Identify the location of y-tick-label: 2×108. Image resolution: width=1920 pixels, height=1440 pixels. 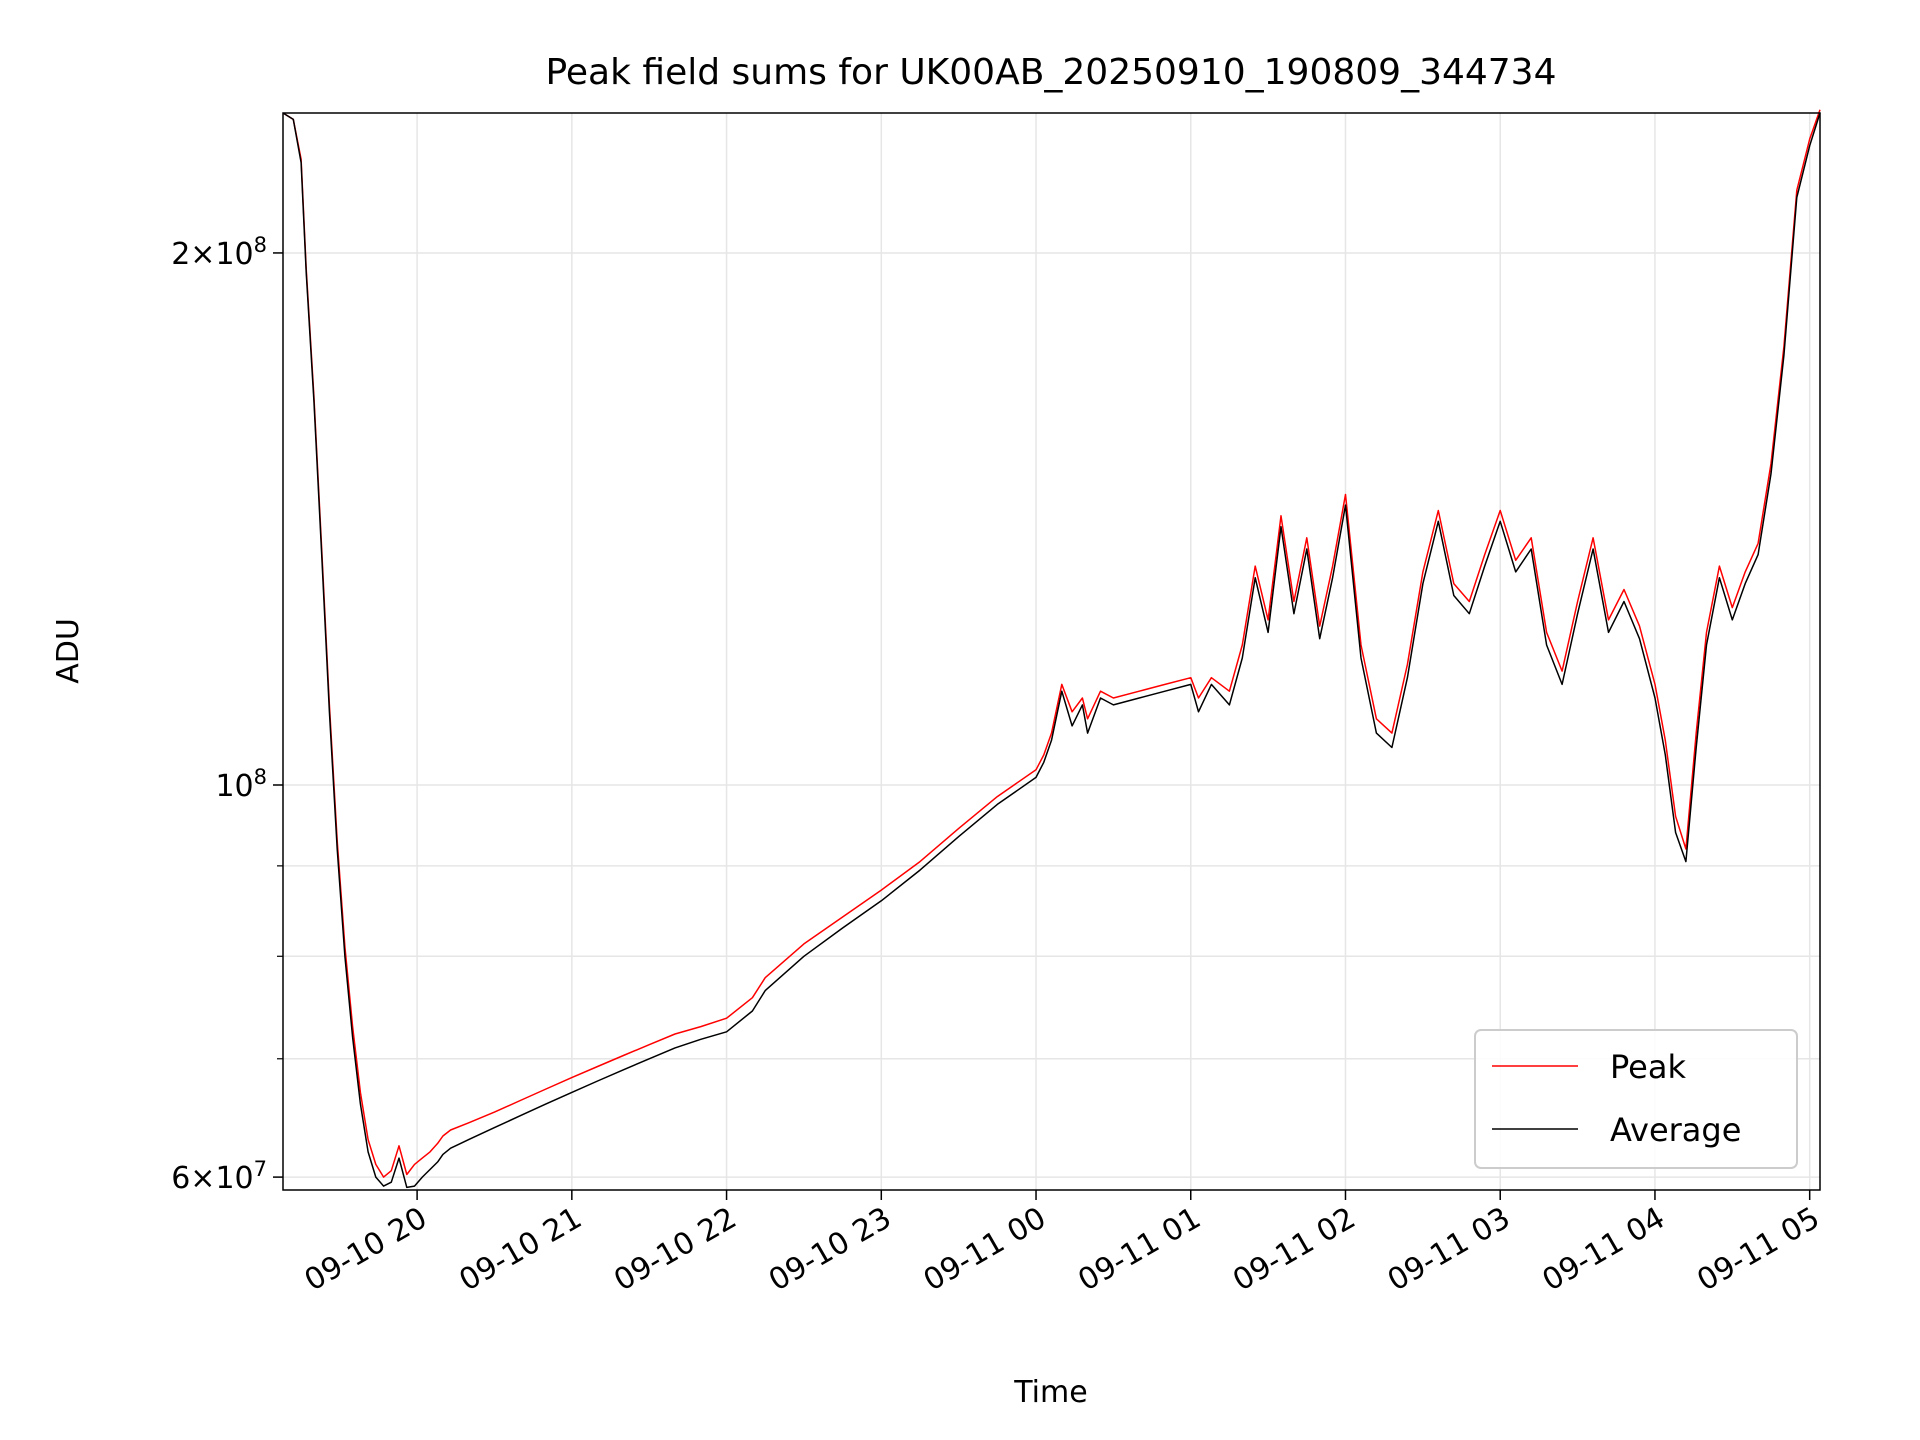
(219, 252).